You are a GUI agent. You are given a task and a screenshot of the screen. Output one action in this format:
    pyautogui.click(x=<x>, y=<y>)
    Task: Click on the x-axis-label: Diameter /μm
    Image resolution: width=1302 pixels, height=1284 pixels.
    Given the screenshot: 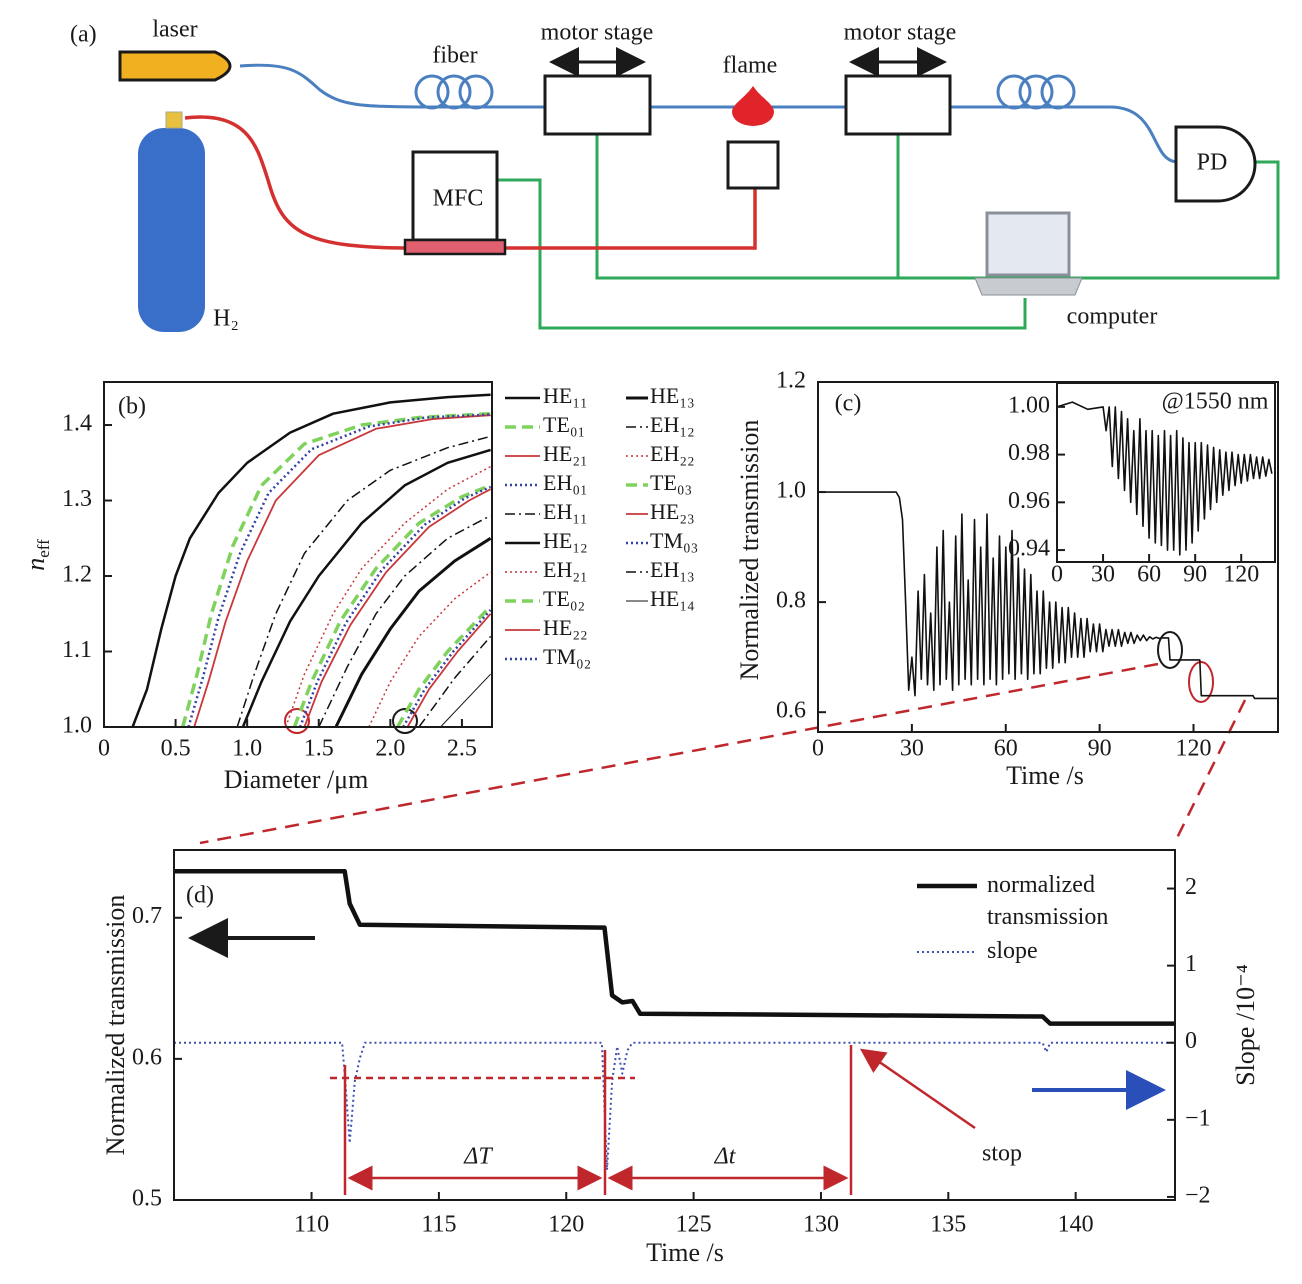 What is the action you would take?
    pyautogui.click(x=296, y=779)
    